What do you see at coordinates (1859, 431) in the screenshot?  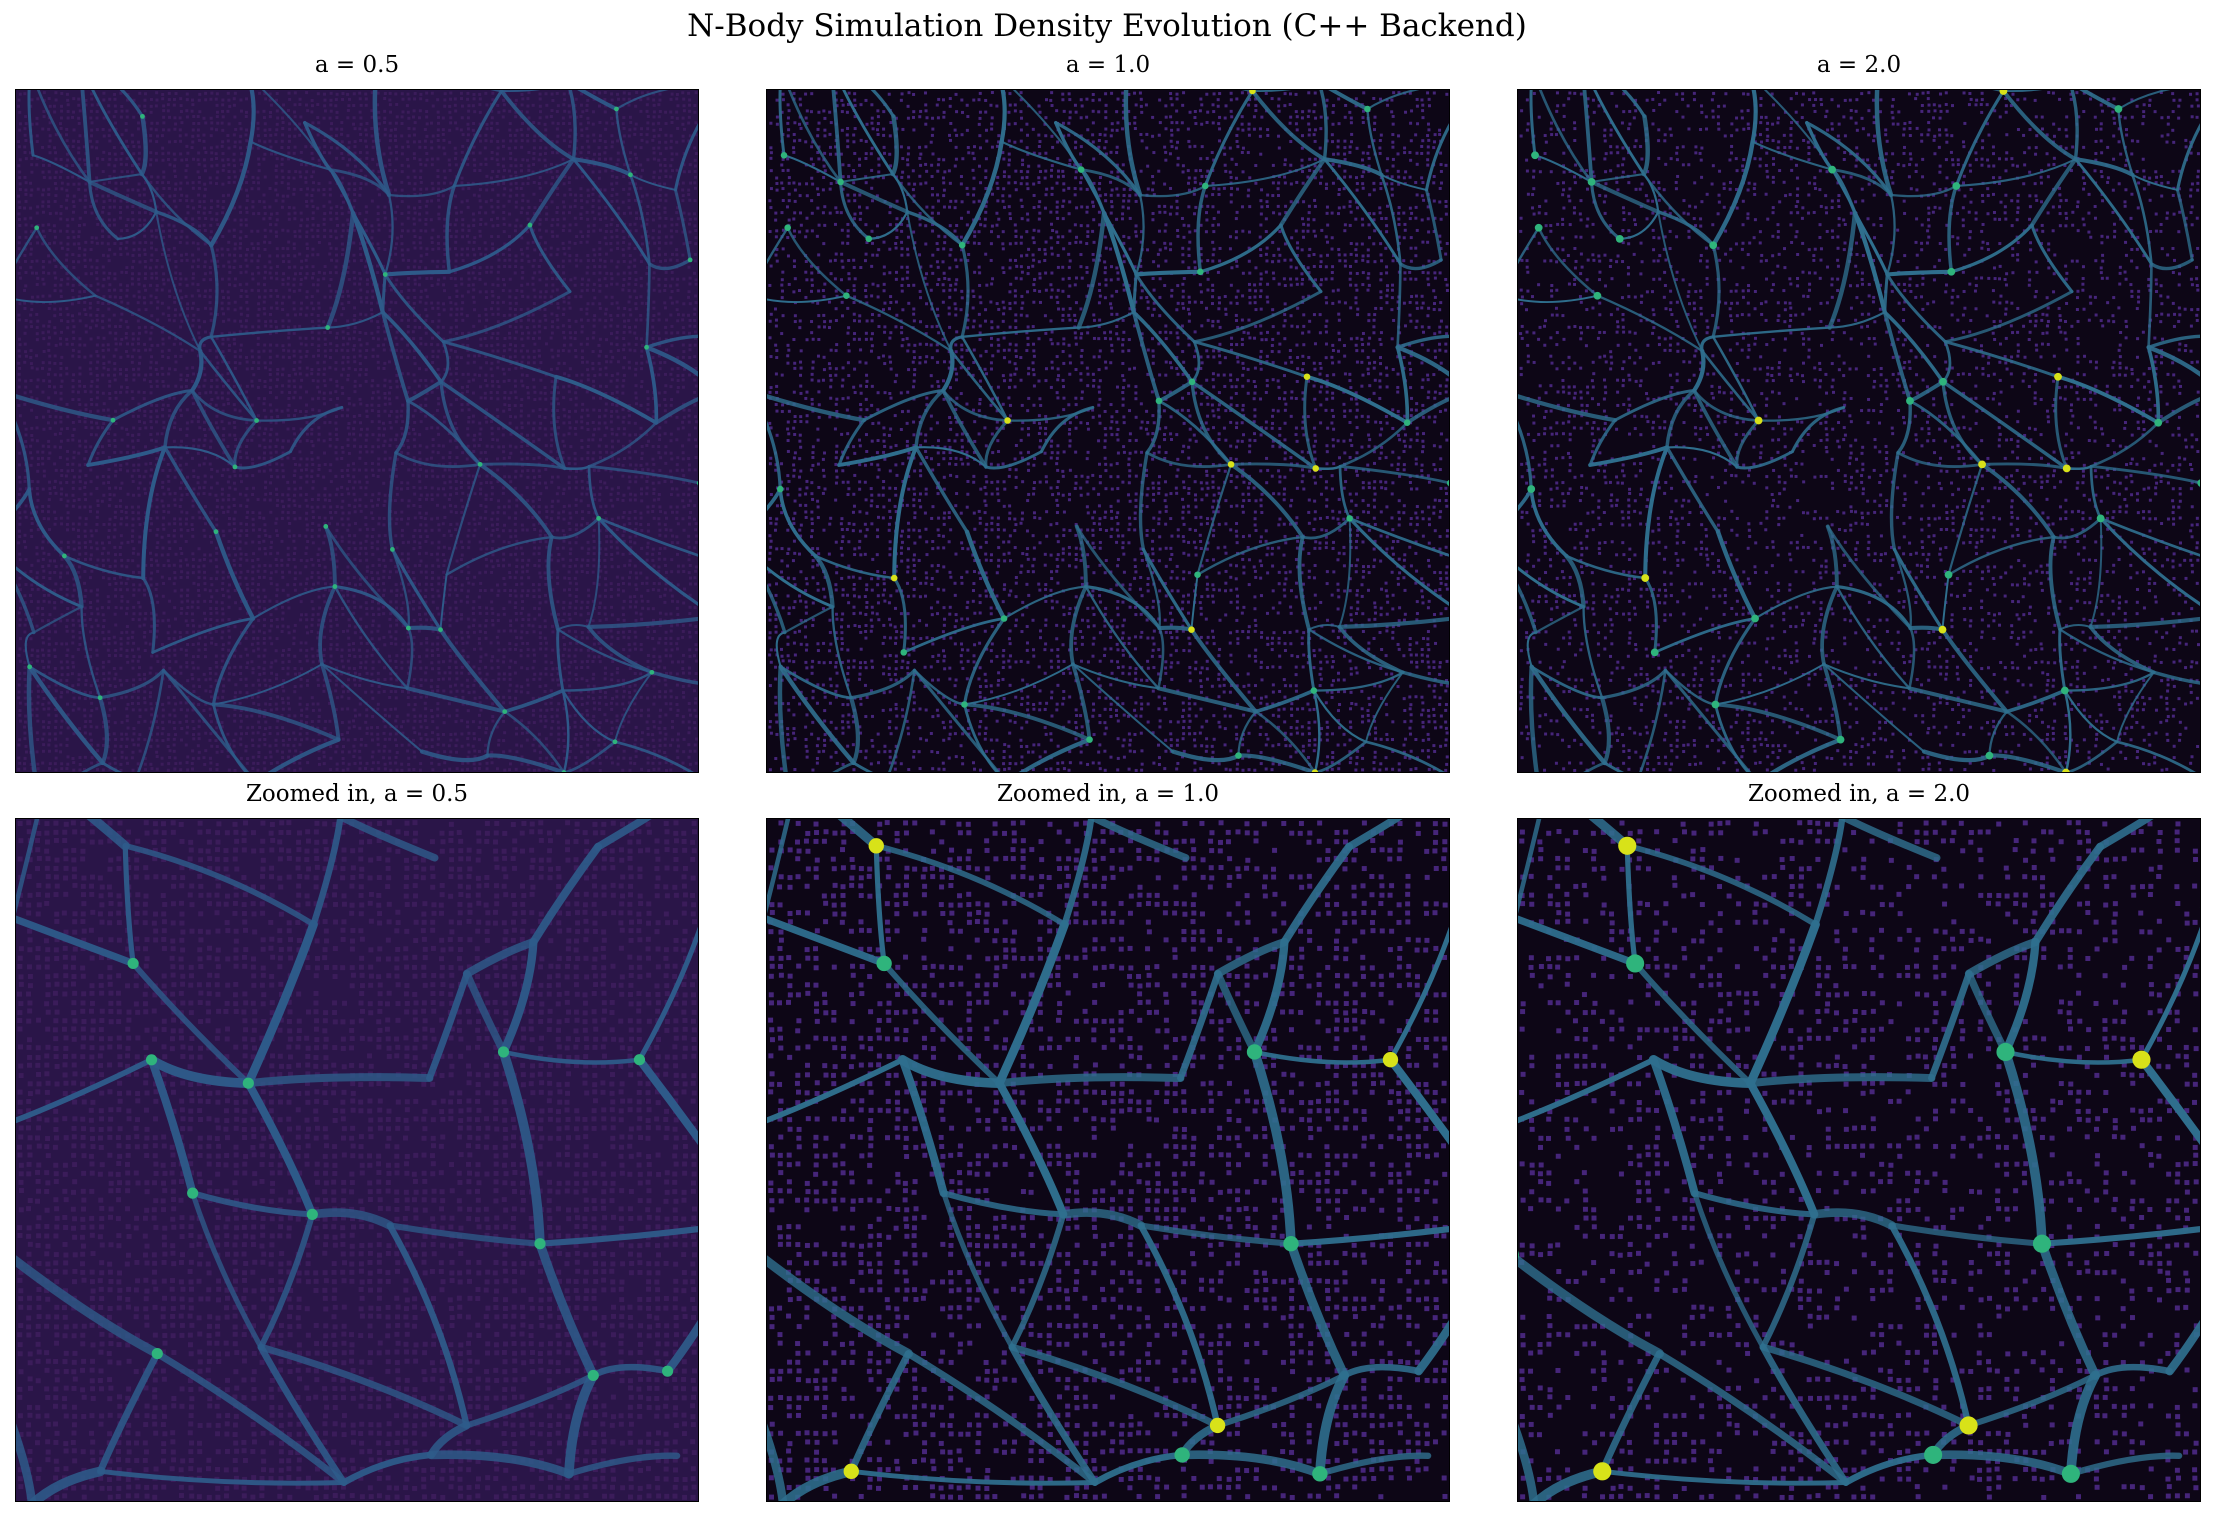 I see `density-map-a20` at bounding box center [1859, 431].